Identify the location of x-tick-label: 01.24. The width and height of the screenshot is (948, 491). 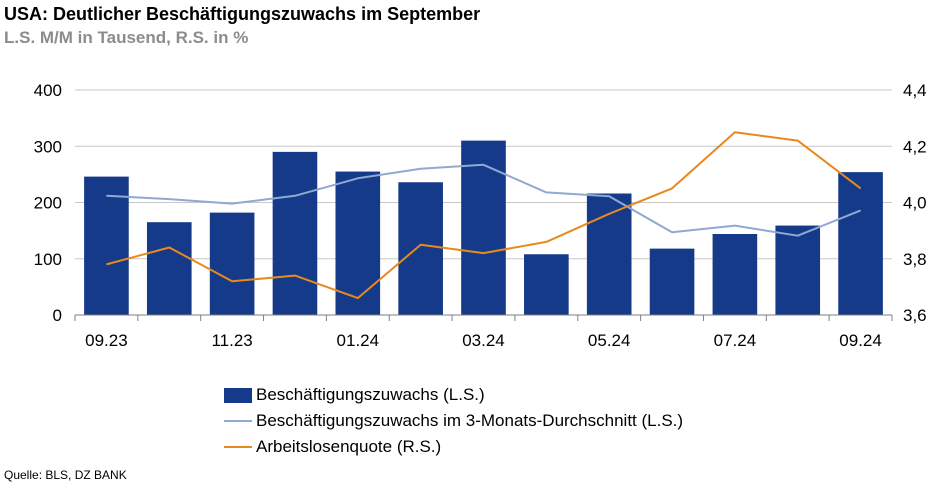
(358, 340).